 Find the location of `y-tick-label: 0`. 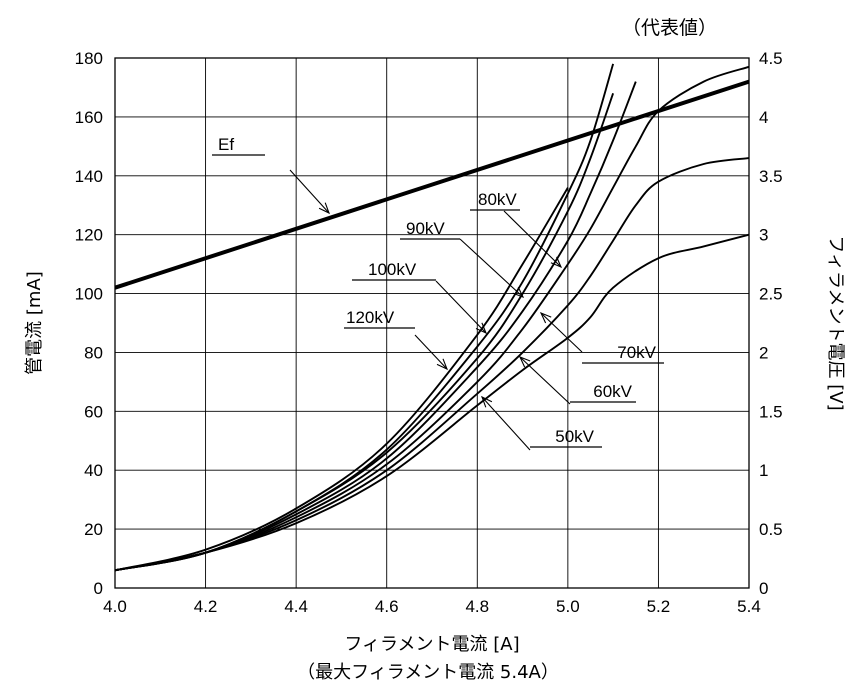

y-tick-label: 0 is located at coordinates (98, 588).